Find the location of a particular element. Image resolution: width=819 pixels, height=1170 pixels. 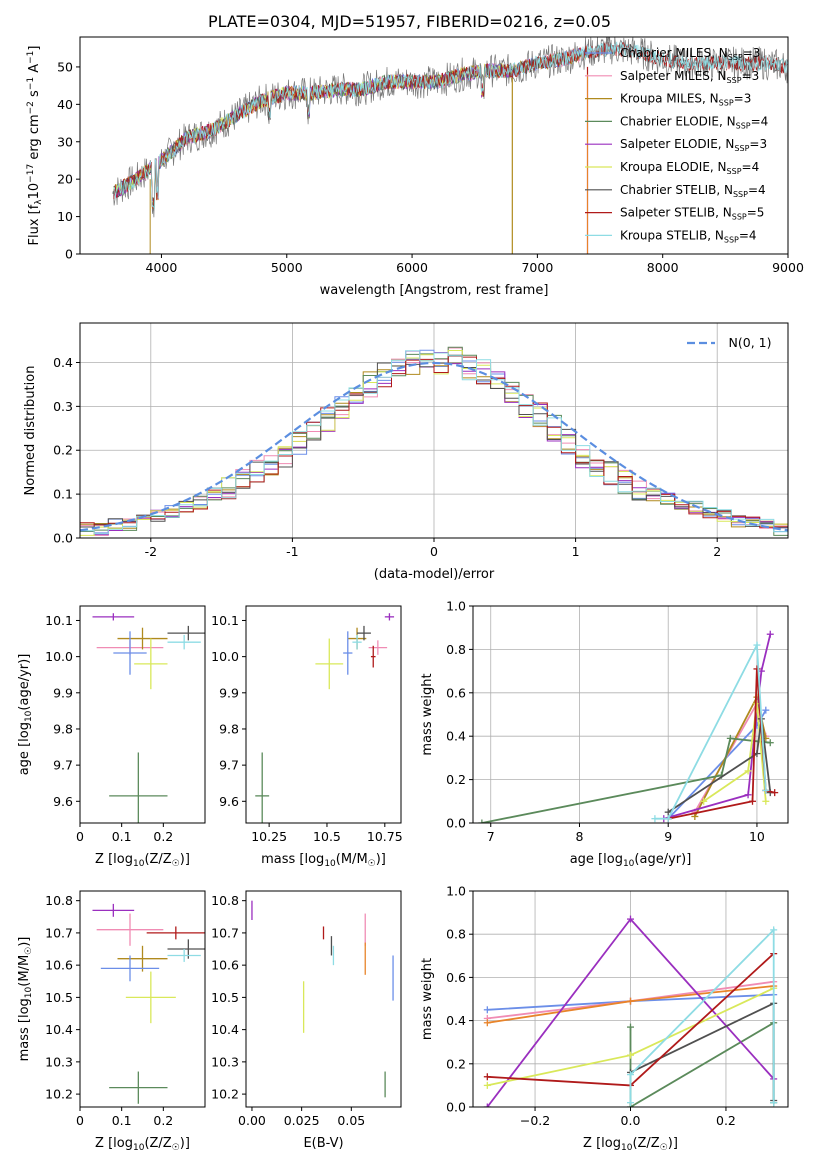

x-tick-label: 0.0 is located at coordinates (631, 1120).